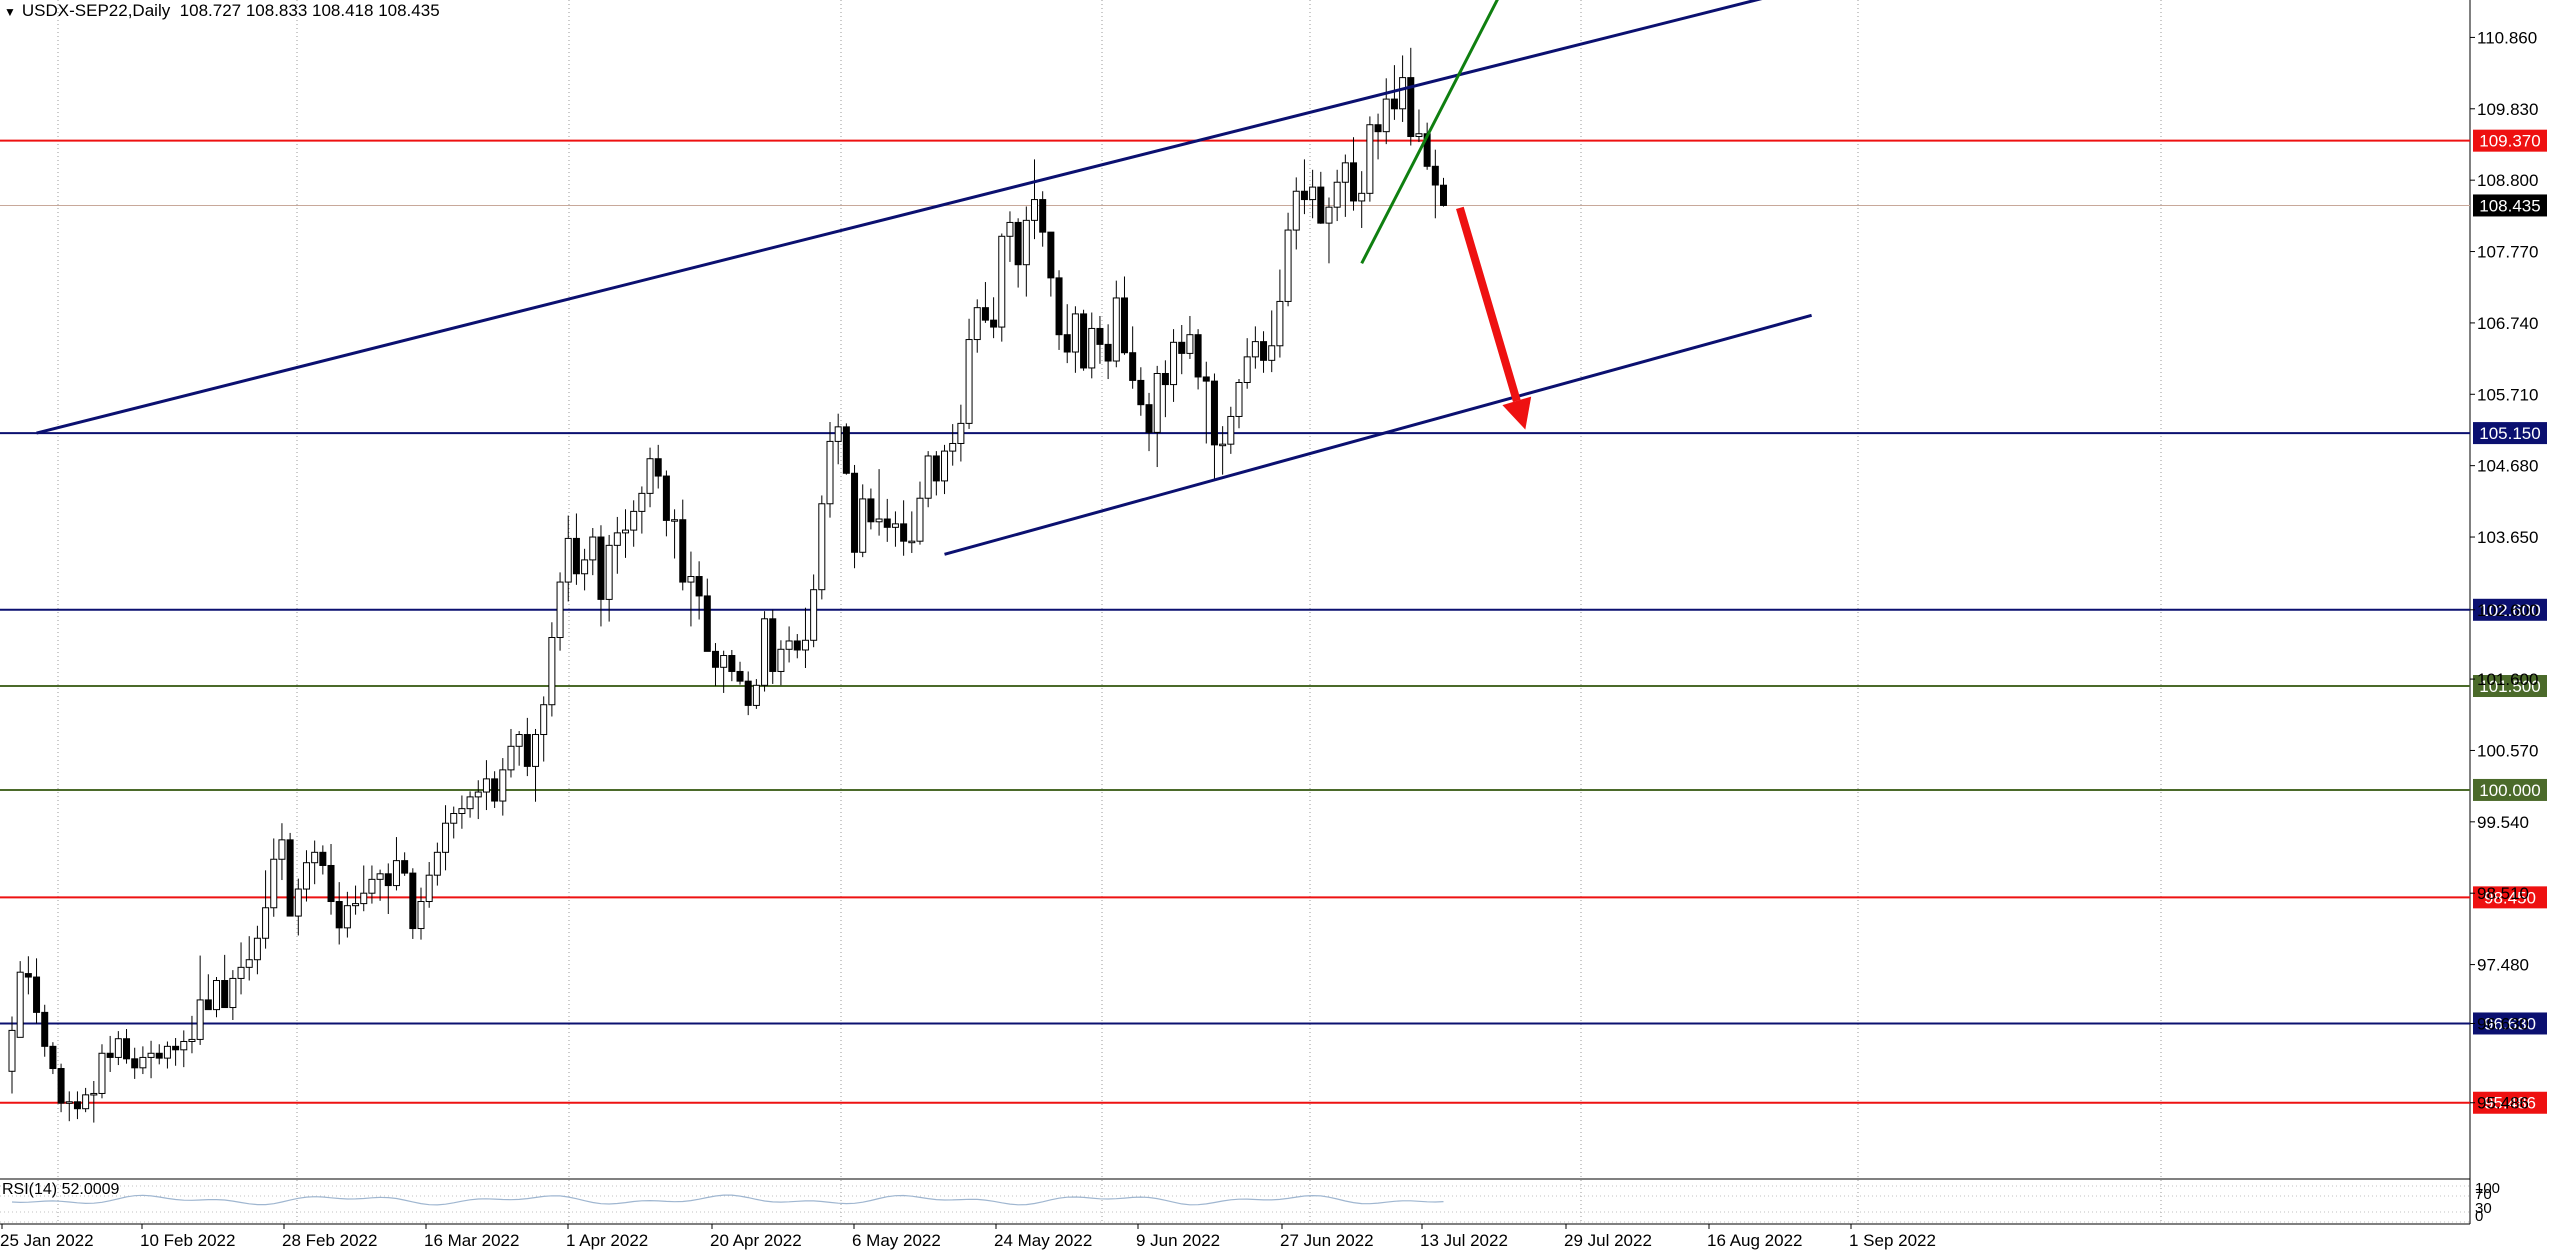 The width and height of the screenshot is (2560, 1259). Describe the element at coordinates (61, 1189) in the screenshot. I see `rsi-label: RSI(14) 52.0009` at that location.